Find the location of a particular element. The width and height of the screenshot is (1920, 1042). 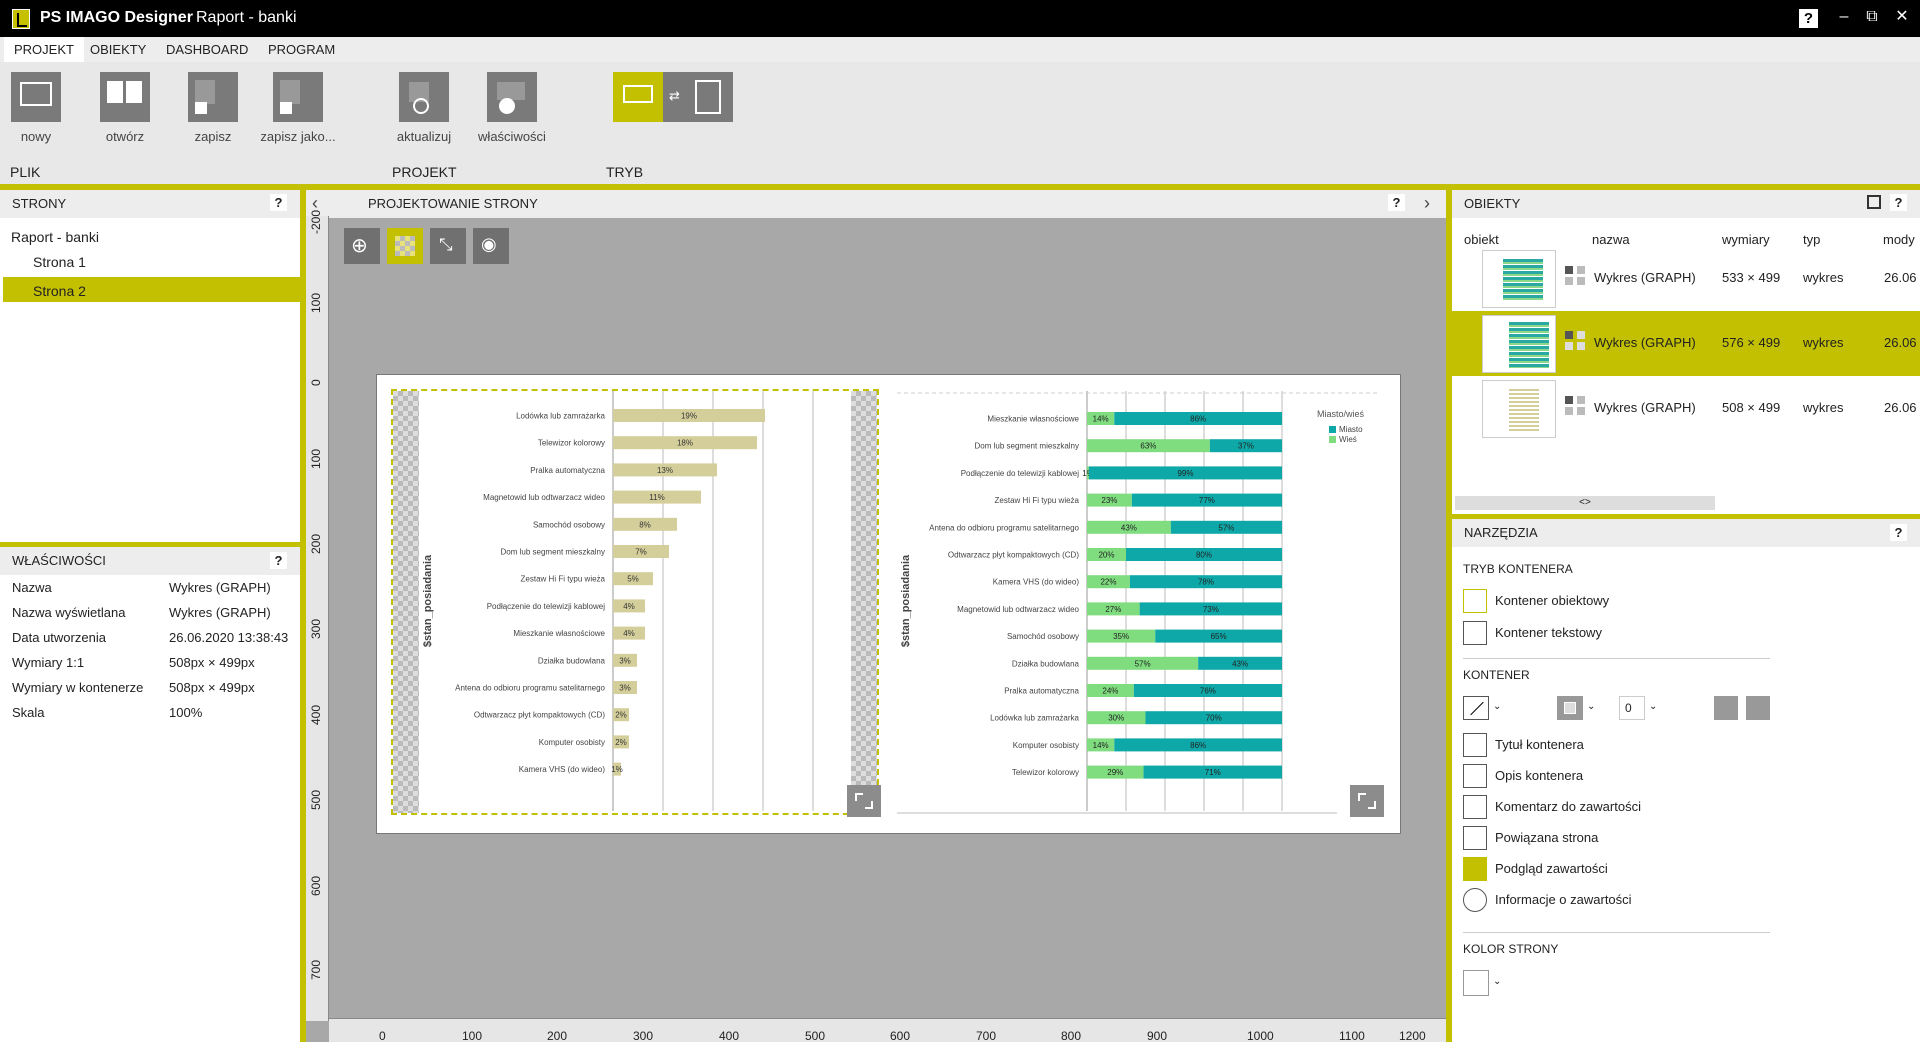

container-mode-title: TRYB KONTENERA is located at coordinates (1518, 569).